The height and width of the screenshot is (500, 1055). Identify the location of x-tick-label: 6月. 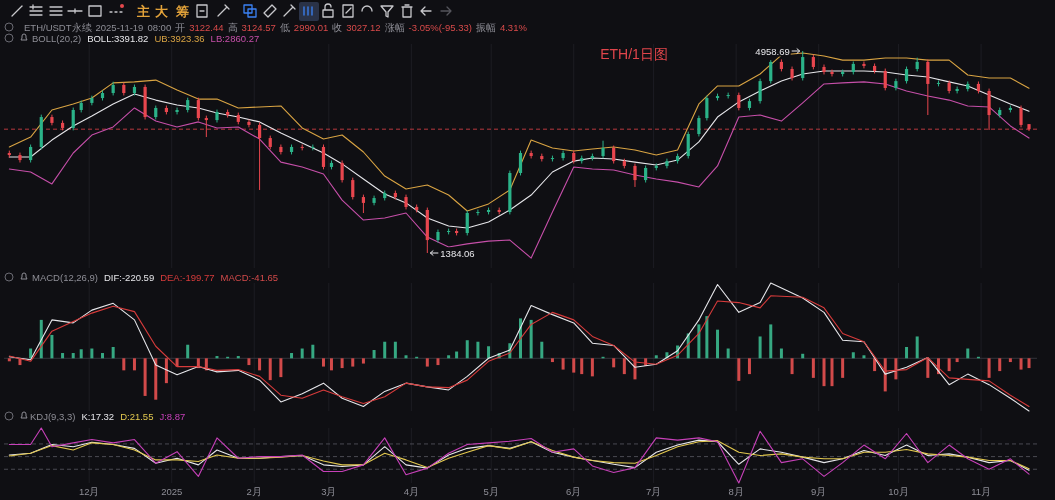
(574, 491).